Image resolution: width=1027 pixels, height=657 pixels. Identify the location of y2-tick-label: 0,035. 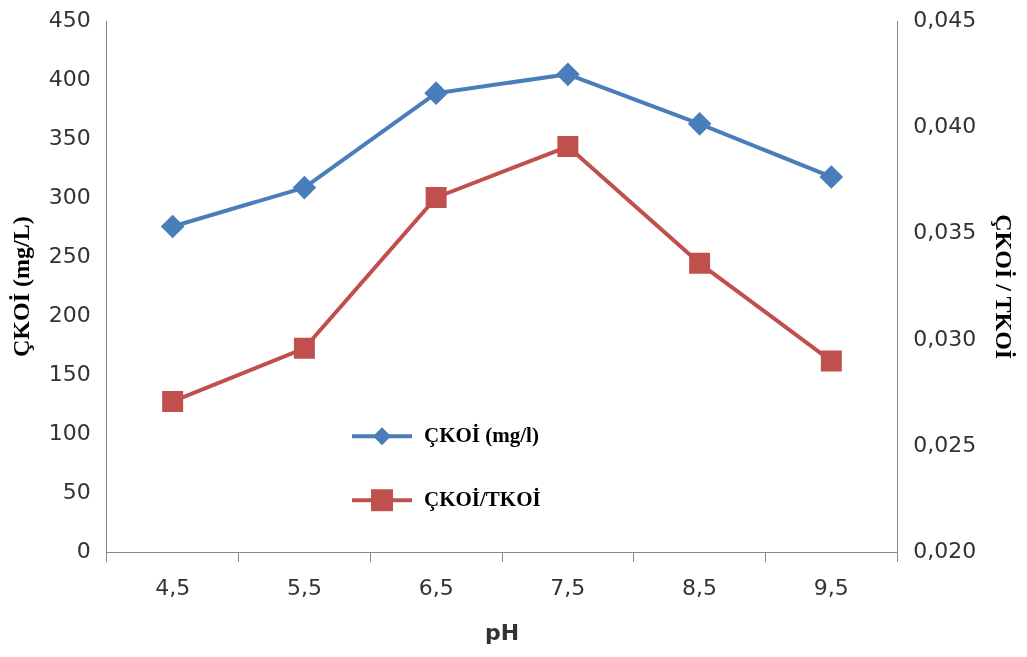
(945, 232).